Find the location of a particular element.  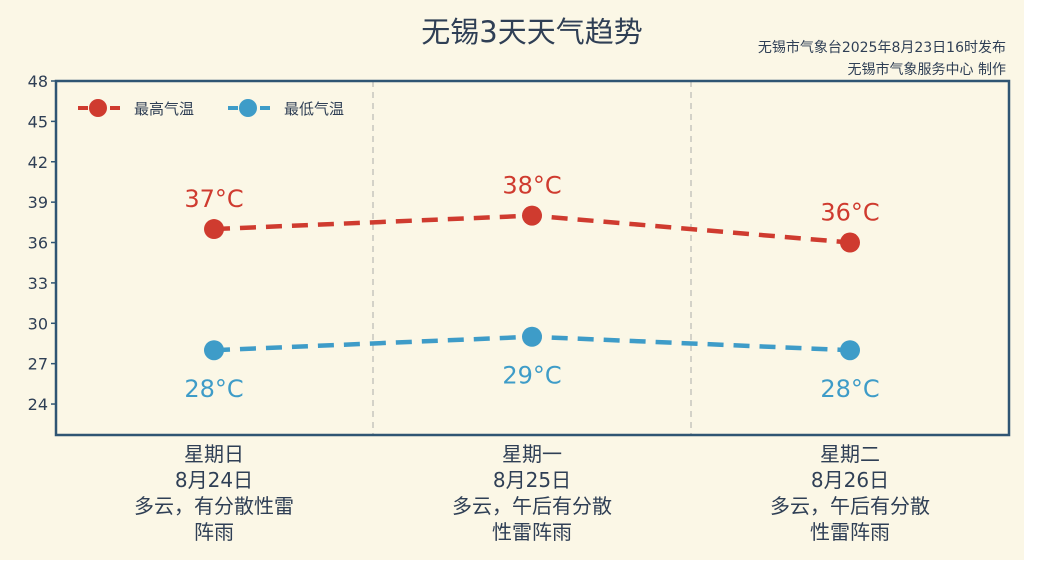

x-tick-date-3: 8月26日 is located at coordinates (850, 480).